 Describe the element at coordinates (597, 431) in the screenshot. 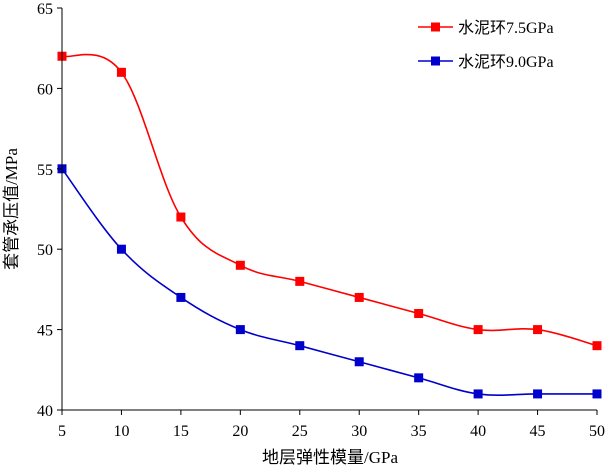

I see `x-tick-label: 50` at that location.